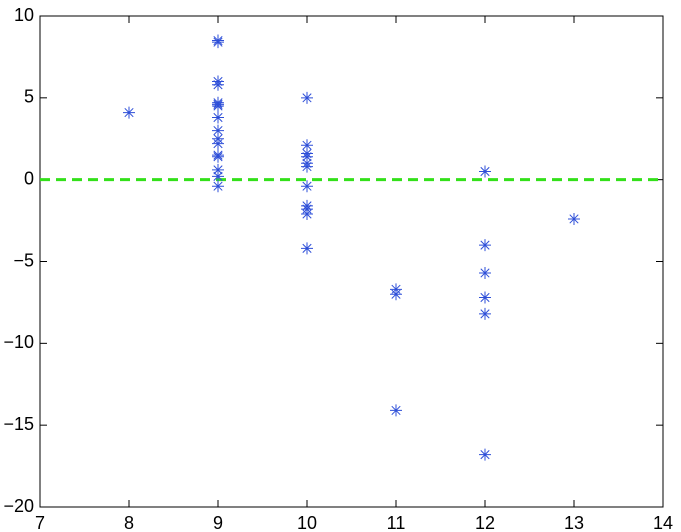 Image resolution: width=681 pixels, height=532 pixels. I want to click on y-tick-label: 10, so click(24, 15).